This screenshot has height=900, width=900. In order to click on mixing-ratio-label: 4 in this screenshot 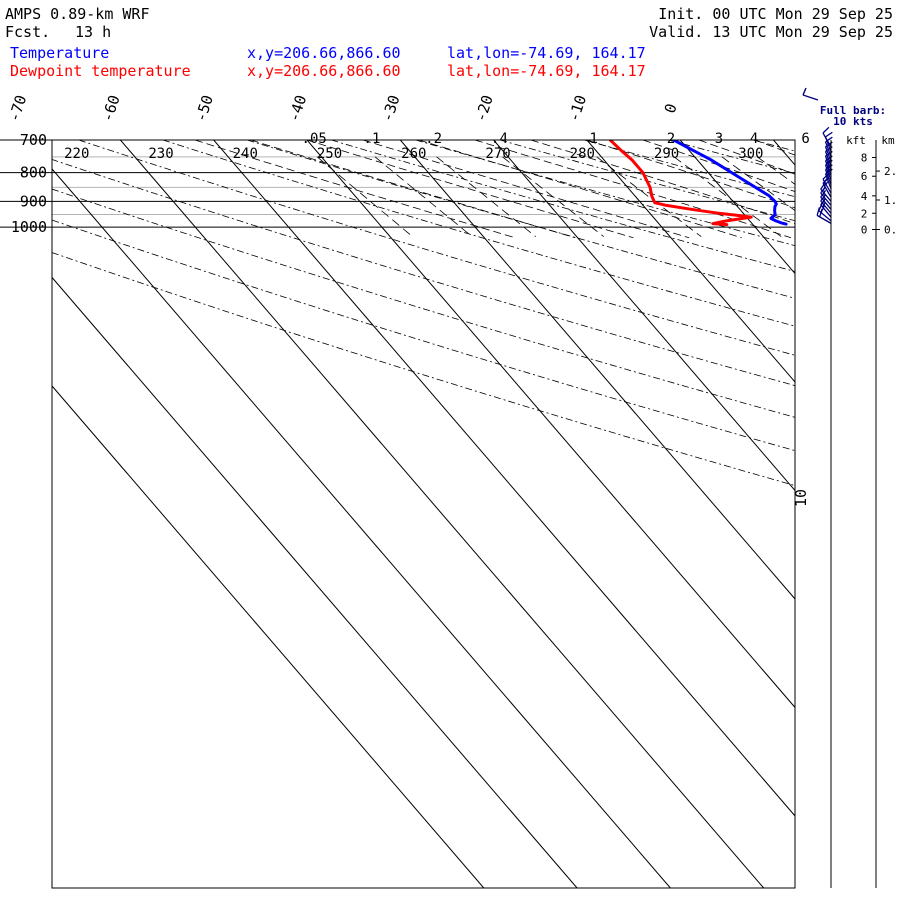, I will do `click(754, 139)`.